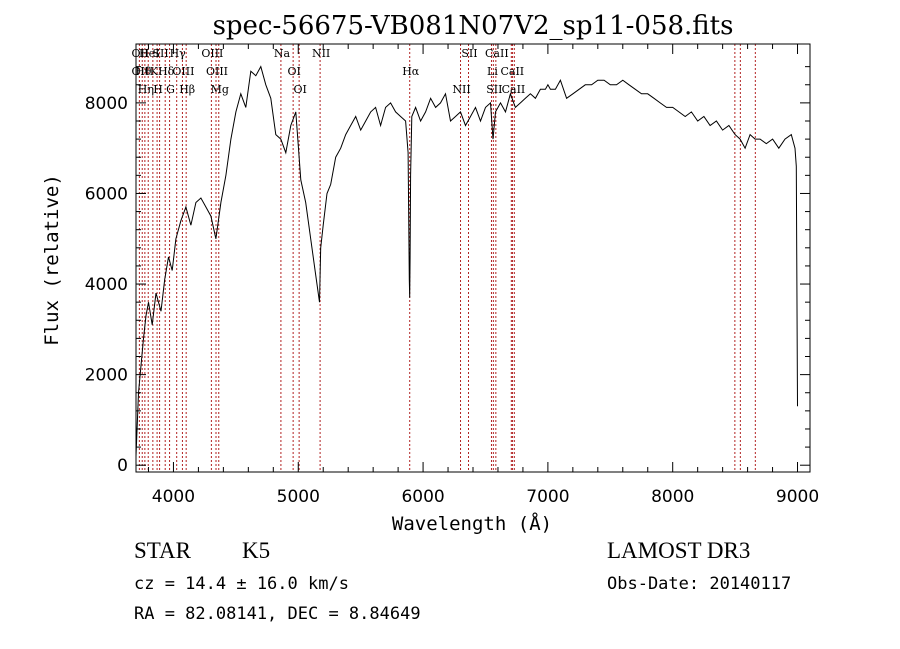 This screenshot has width=900, height=649. Describe the element at coordinates (241, 584) in the screenshot. I see `redshift-velocity: cz = 14.4 ± 16.0 km/s` at that location.